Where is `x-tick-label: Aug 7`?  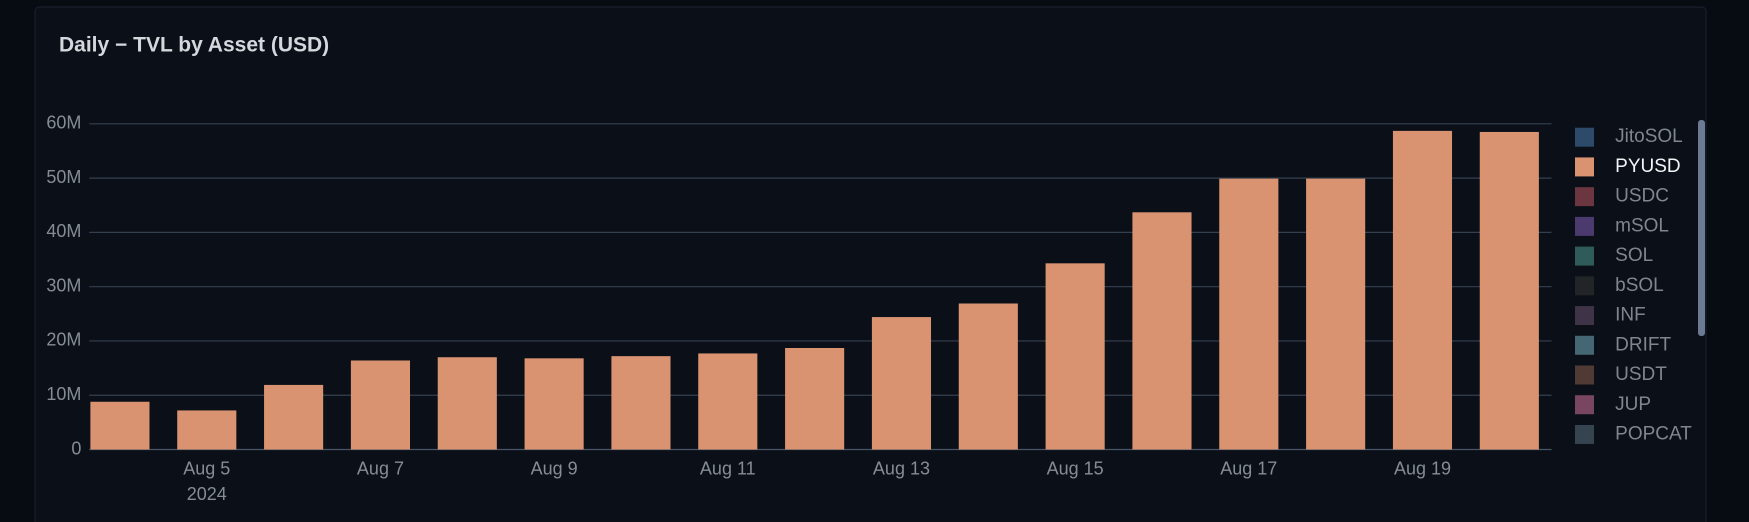 x-tick-label: Aug 7 is located at coordinates (380, 468).